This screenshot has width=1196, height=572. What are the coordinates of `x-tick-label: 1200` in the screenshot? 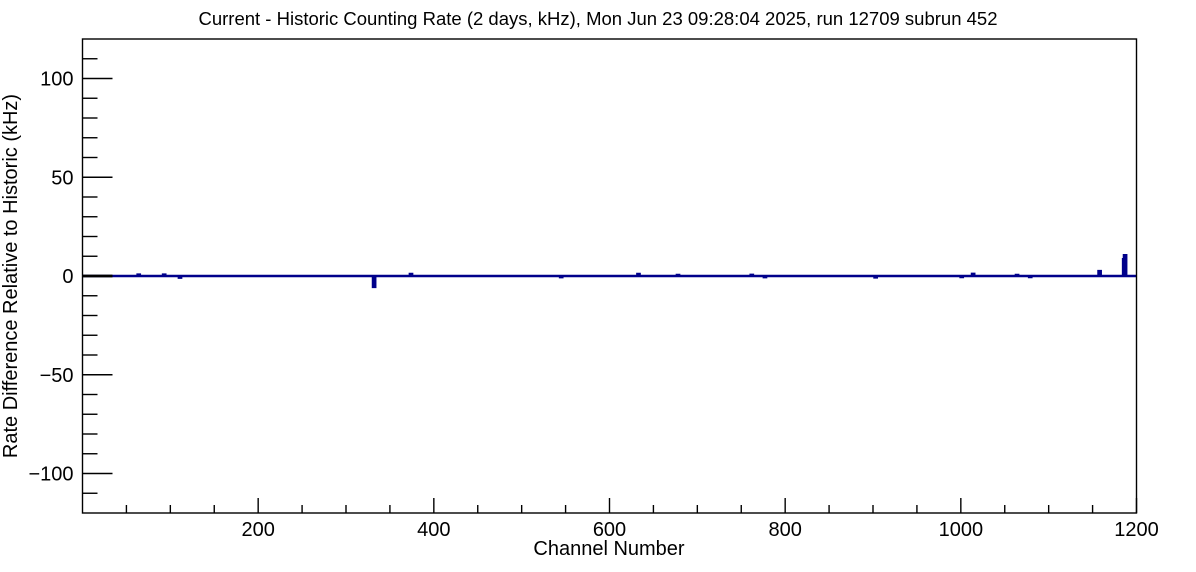 It's located at (1136, 530).